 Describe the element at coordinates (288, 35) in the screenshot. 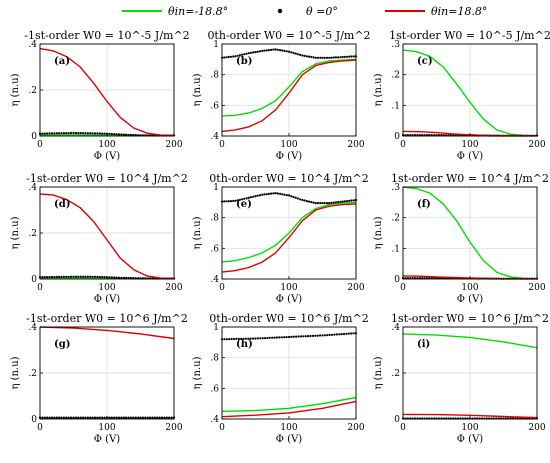

I see `panel-title: 0th-order W0 = 10^-5 J/m^2` at that location.